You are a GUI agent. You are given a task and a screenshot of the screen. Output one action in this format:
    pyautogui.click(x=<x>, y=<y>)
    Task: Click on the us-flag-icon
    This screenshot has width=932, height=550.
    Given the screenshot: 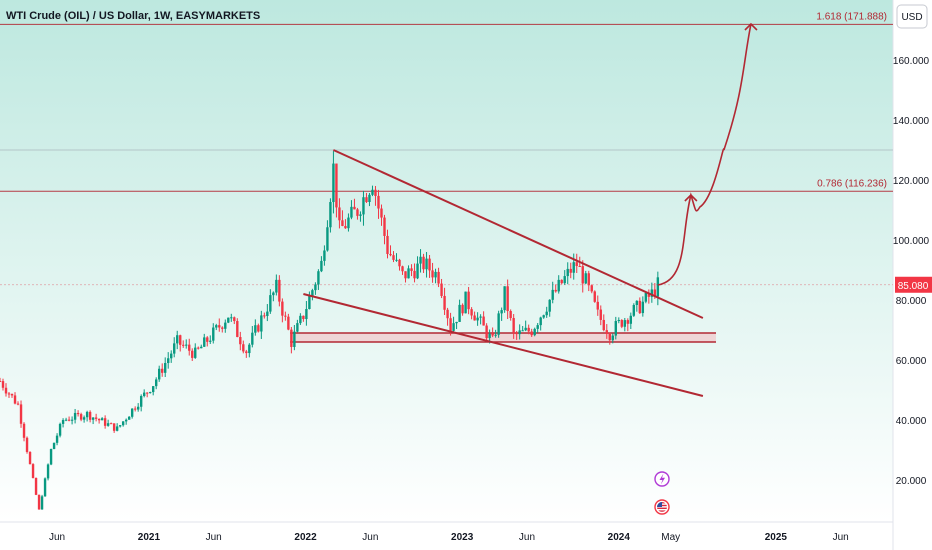 What is the action you would take?
    pyautogui.click(x=662, y=507)
    